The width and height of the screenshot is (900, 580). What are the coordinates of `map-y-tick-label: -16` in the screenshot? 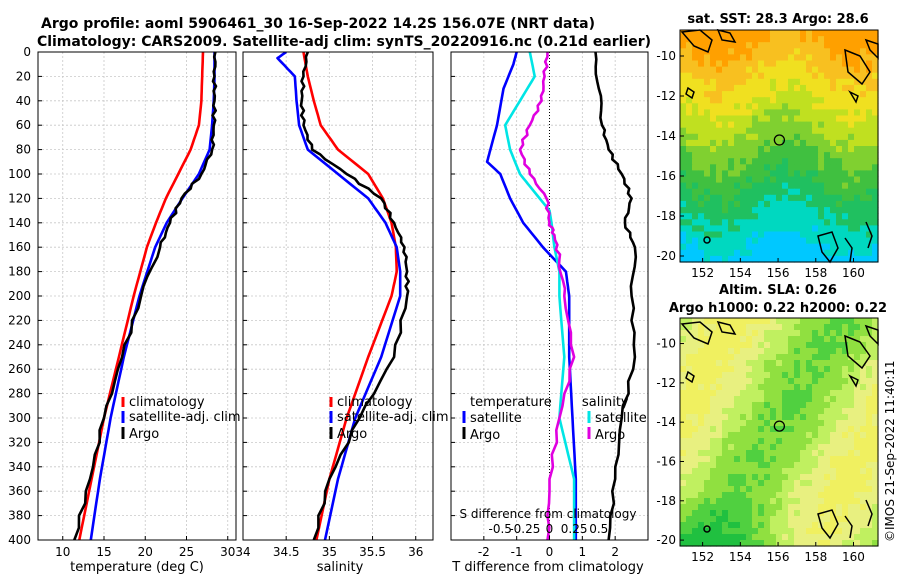 It's located at (666, 461).